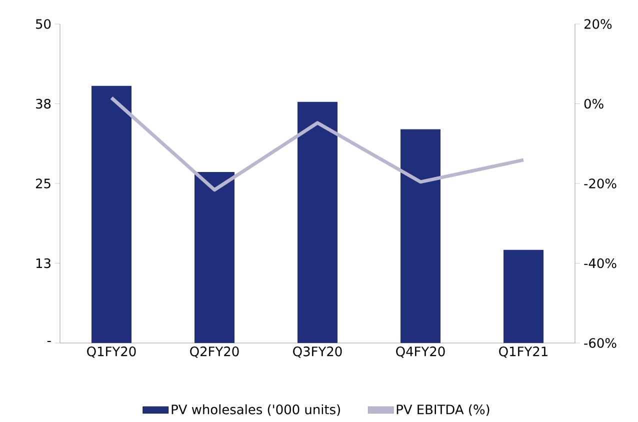 The width and height of the screenshot is (638, 422). I want to click on x-tick-label: Q2FY20, so click(214, 352).